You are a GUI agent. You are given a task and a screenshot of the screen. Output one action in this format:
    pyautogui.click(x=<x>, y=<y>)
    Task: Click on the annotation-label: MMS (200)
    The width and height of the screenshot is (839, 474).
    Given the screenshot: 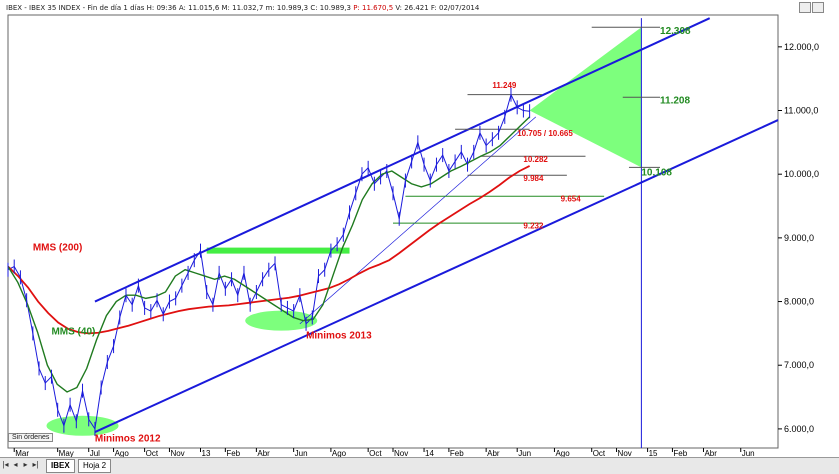 What is the action you would take?
    pyautogui.click(x=57, y=248)
    